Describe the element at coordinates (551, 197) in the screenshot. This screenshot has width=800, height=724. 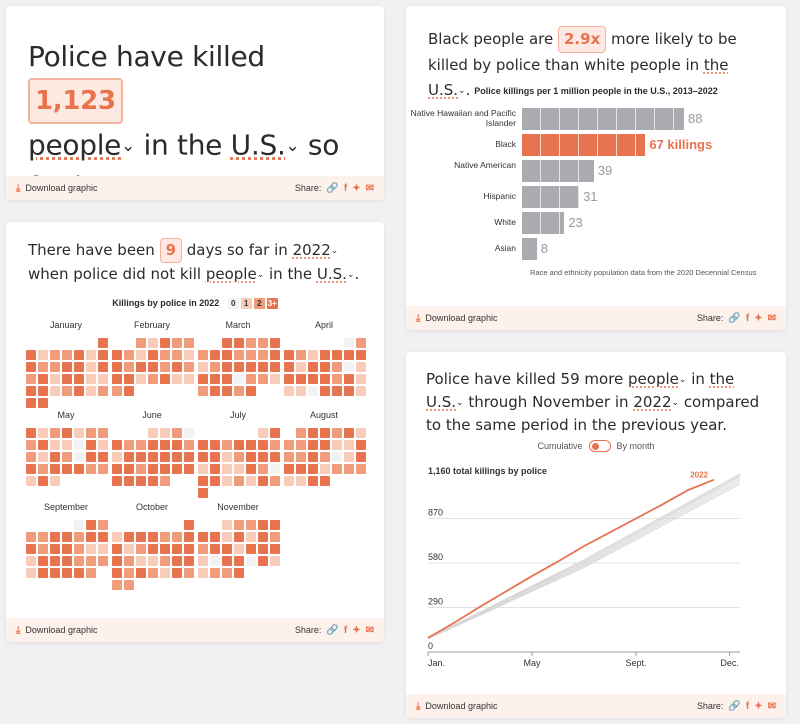
I see `bar` at that location.